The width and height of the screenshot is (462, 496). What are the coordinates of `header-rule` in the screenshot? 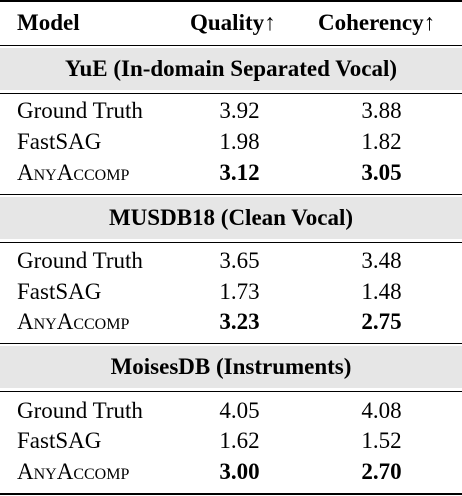 It's located at (231, 45).